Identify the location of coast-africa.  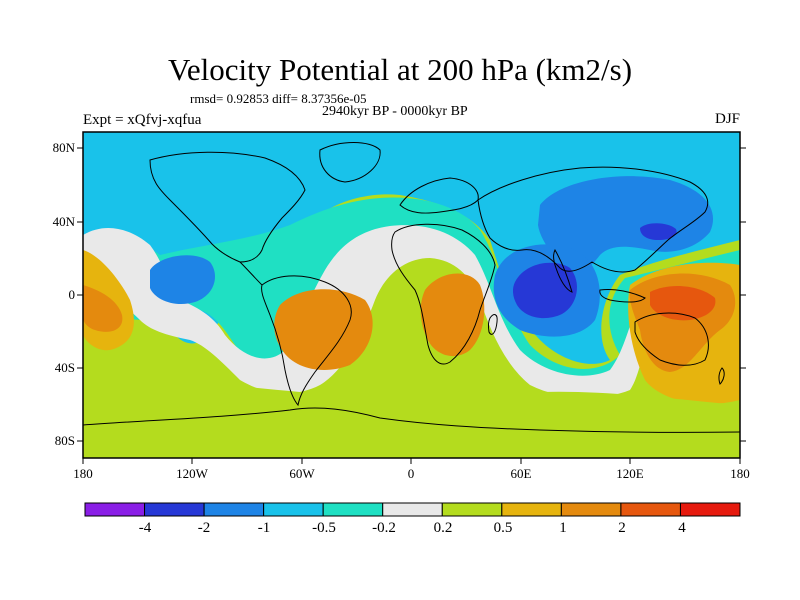
(443, 294).